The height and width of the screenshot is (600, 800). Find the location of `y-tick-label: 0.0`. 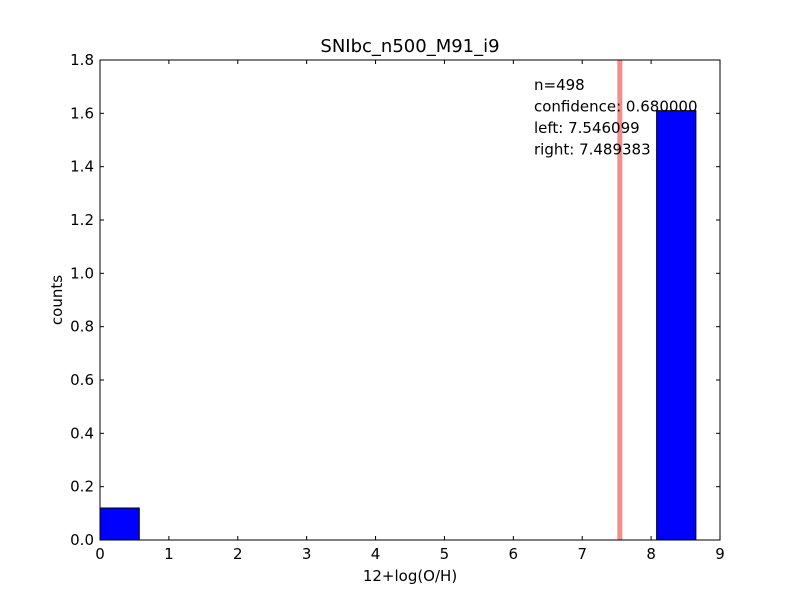

y-tick-label: 0.0 is located at coordinates (82, 540).